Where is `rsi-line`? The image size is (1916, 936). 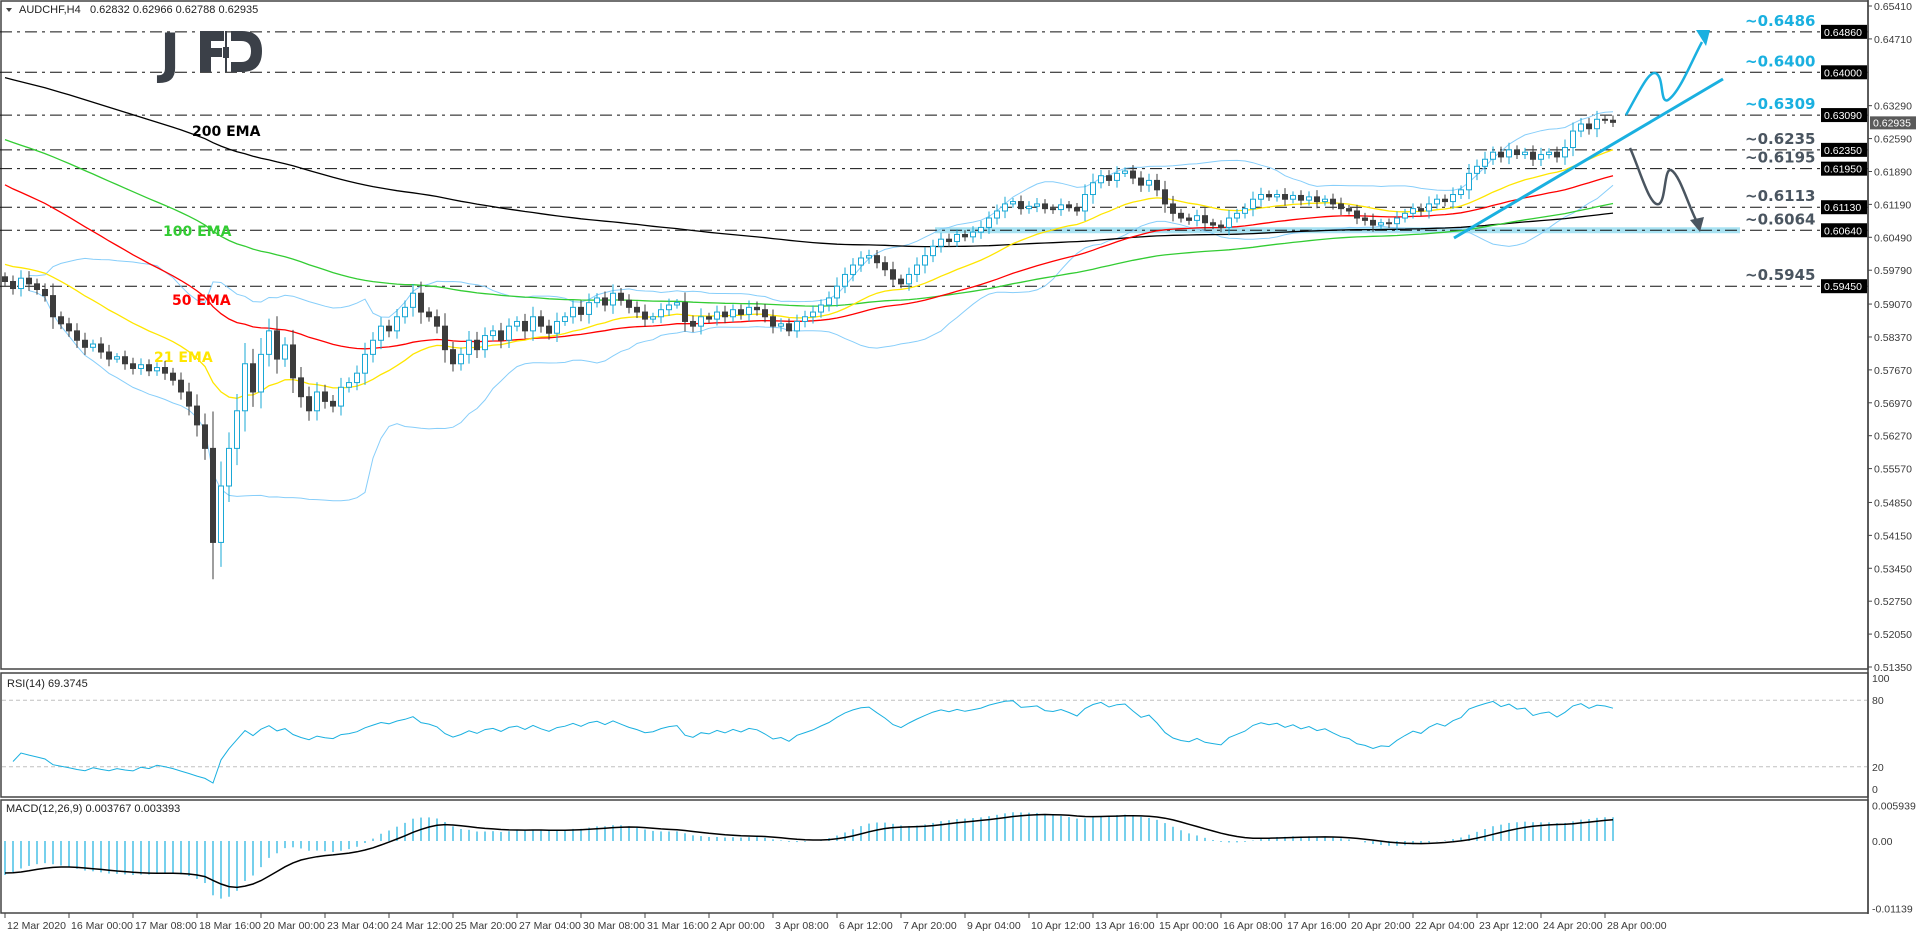 rsi-line is located at coordinates (813, 742).